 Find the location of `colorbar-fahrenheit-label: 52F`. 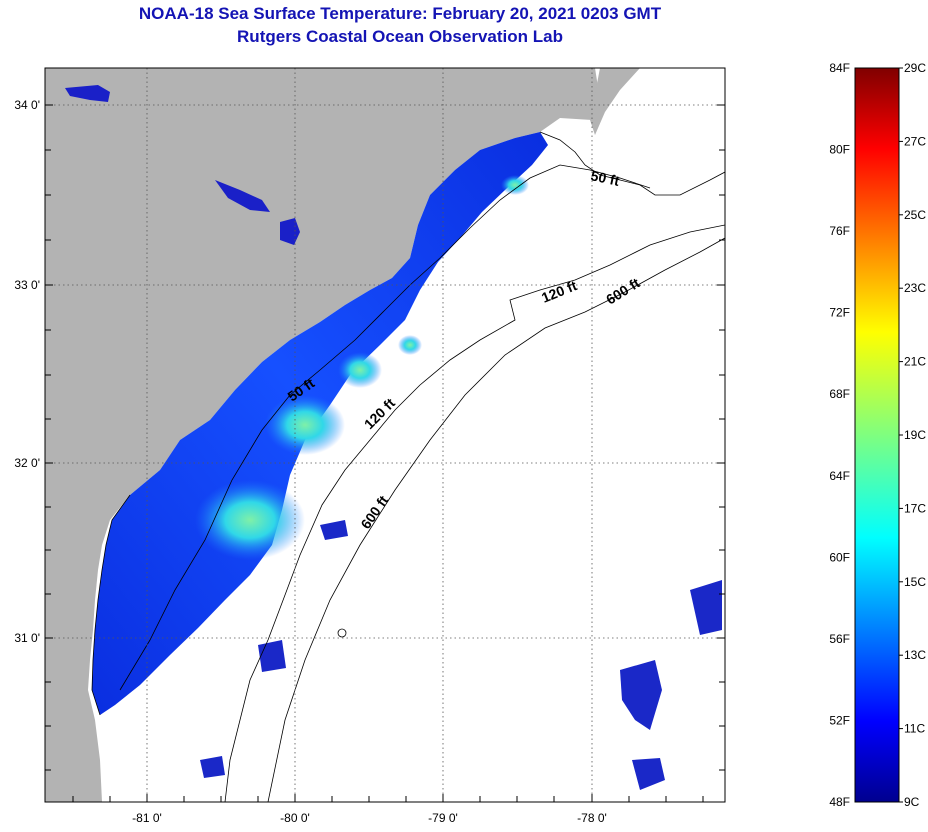

colorbar-fahrenheit-label: 52F is located at coordinates (839, 720).